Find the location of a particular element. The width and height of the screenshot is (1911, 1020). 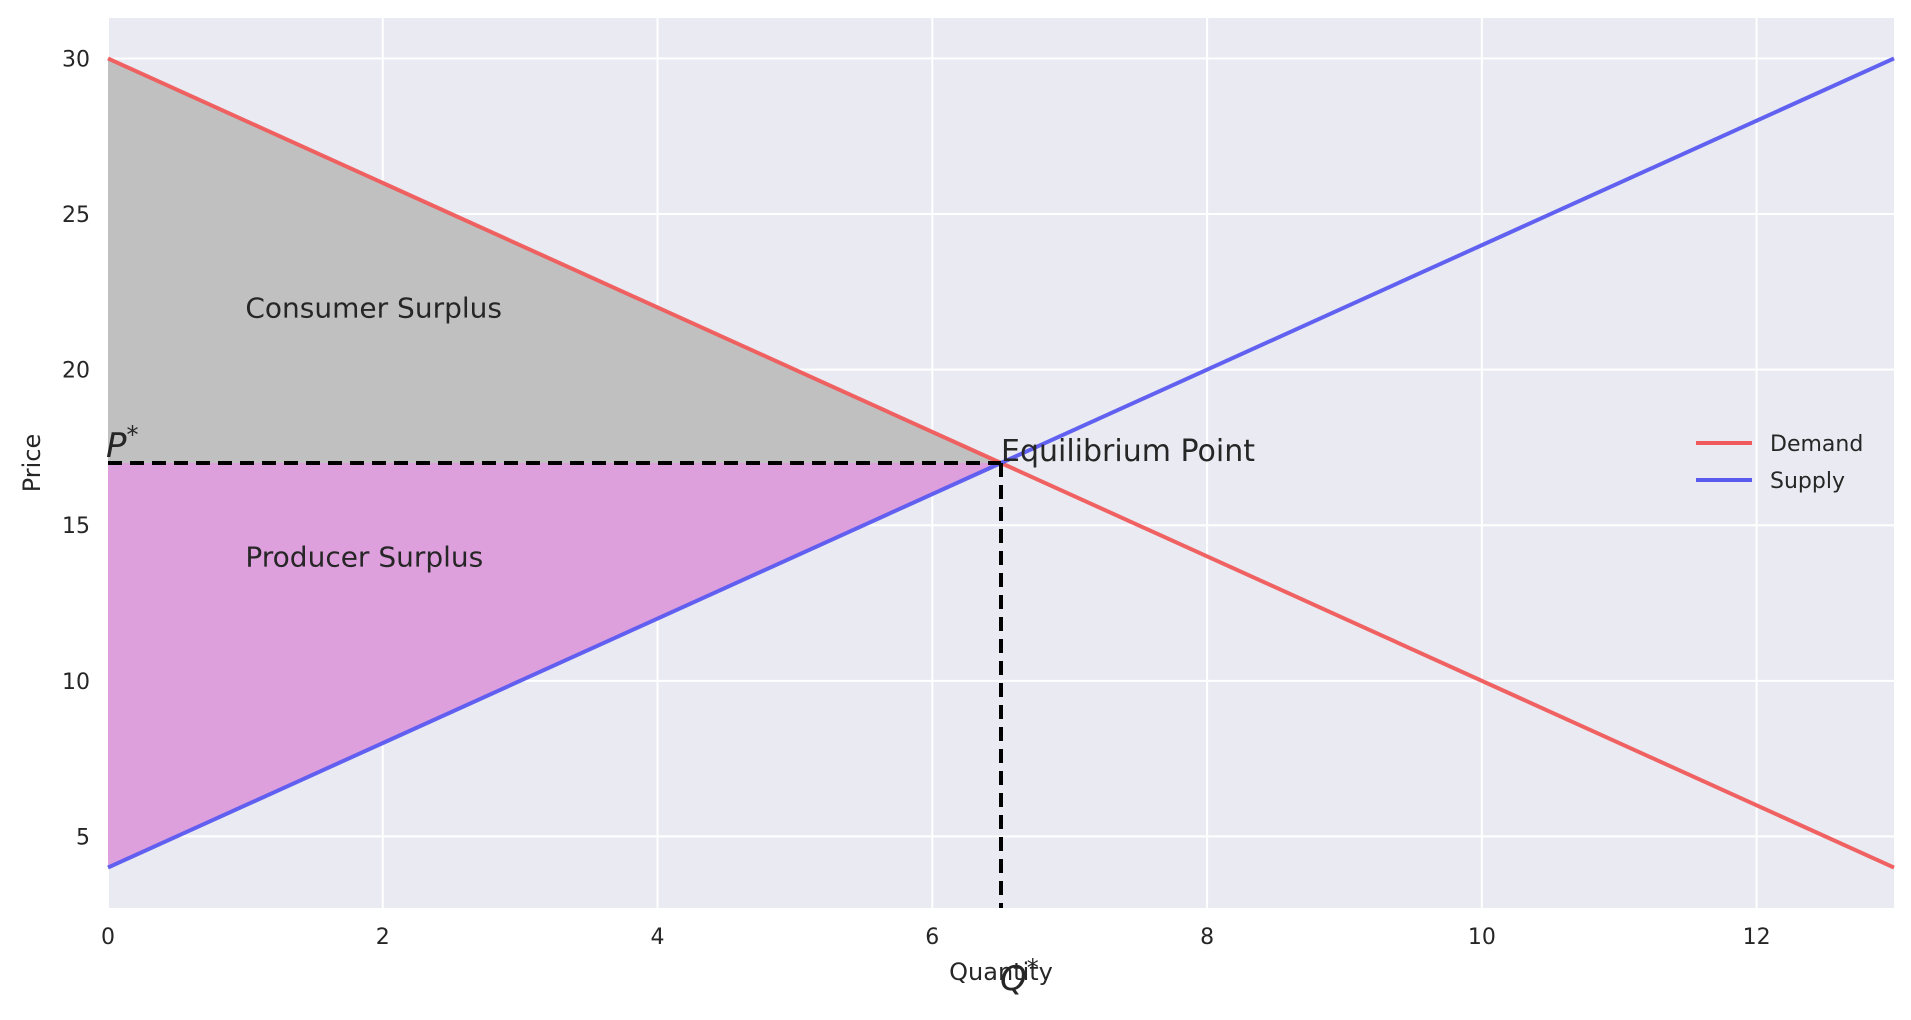

producer-surplus-label: Producer Surplus is located at coordinates (364, 556).